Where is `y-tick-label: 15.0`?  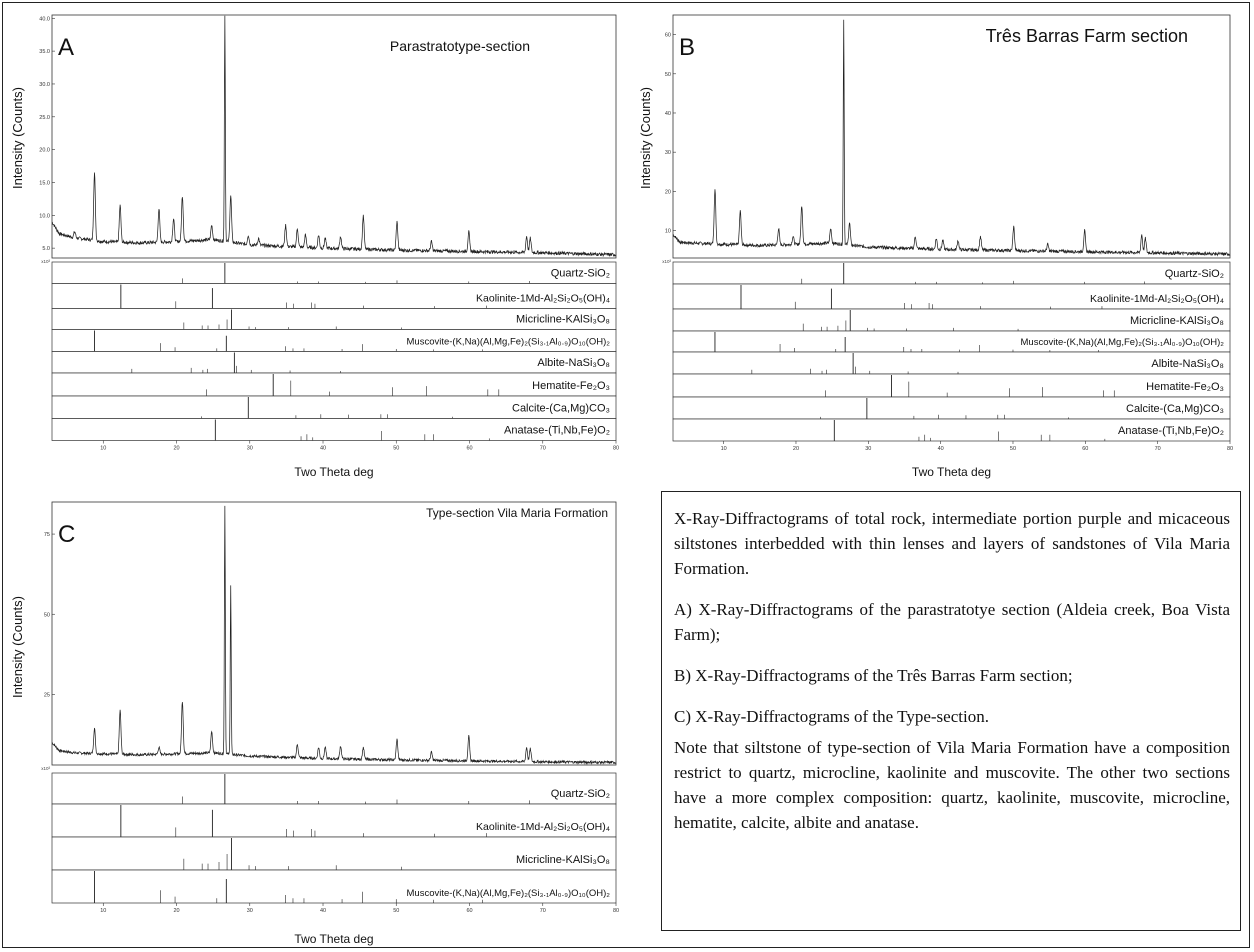 y-tick-label: 15.0 is located at coordinates (44, 183).